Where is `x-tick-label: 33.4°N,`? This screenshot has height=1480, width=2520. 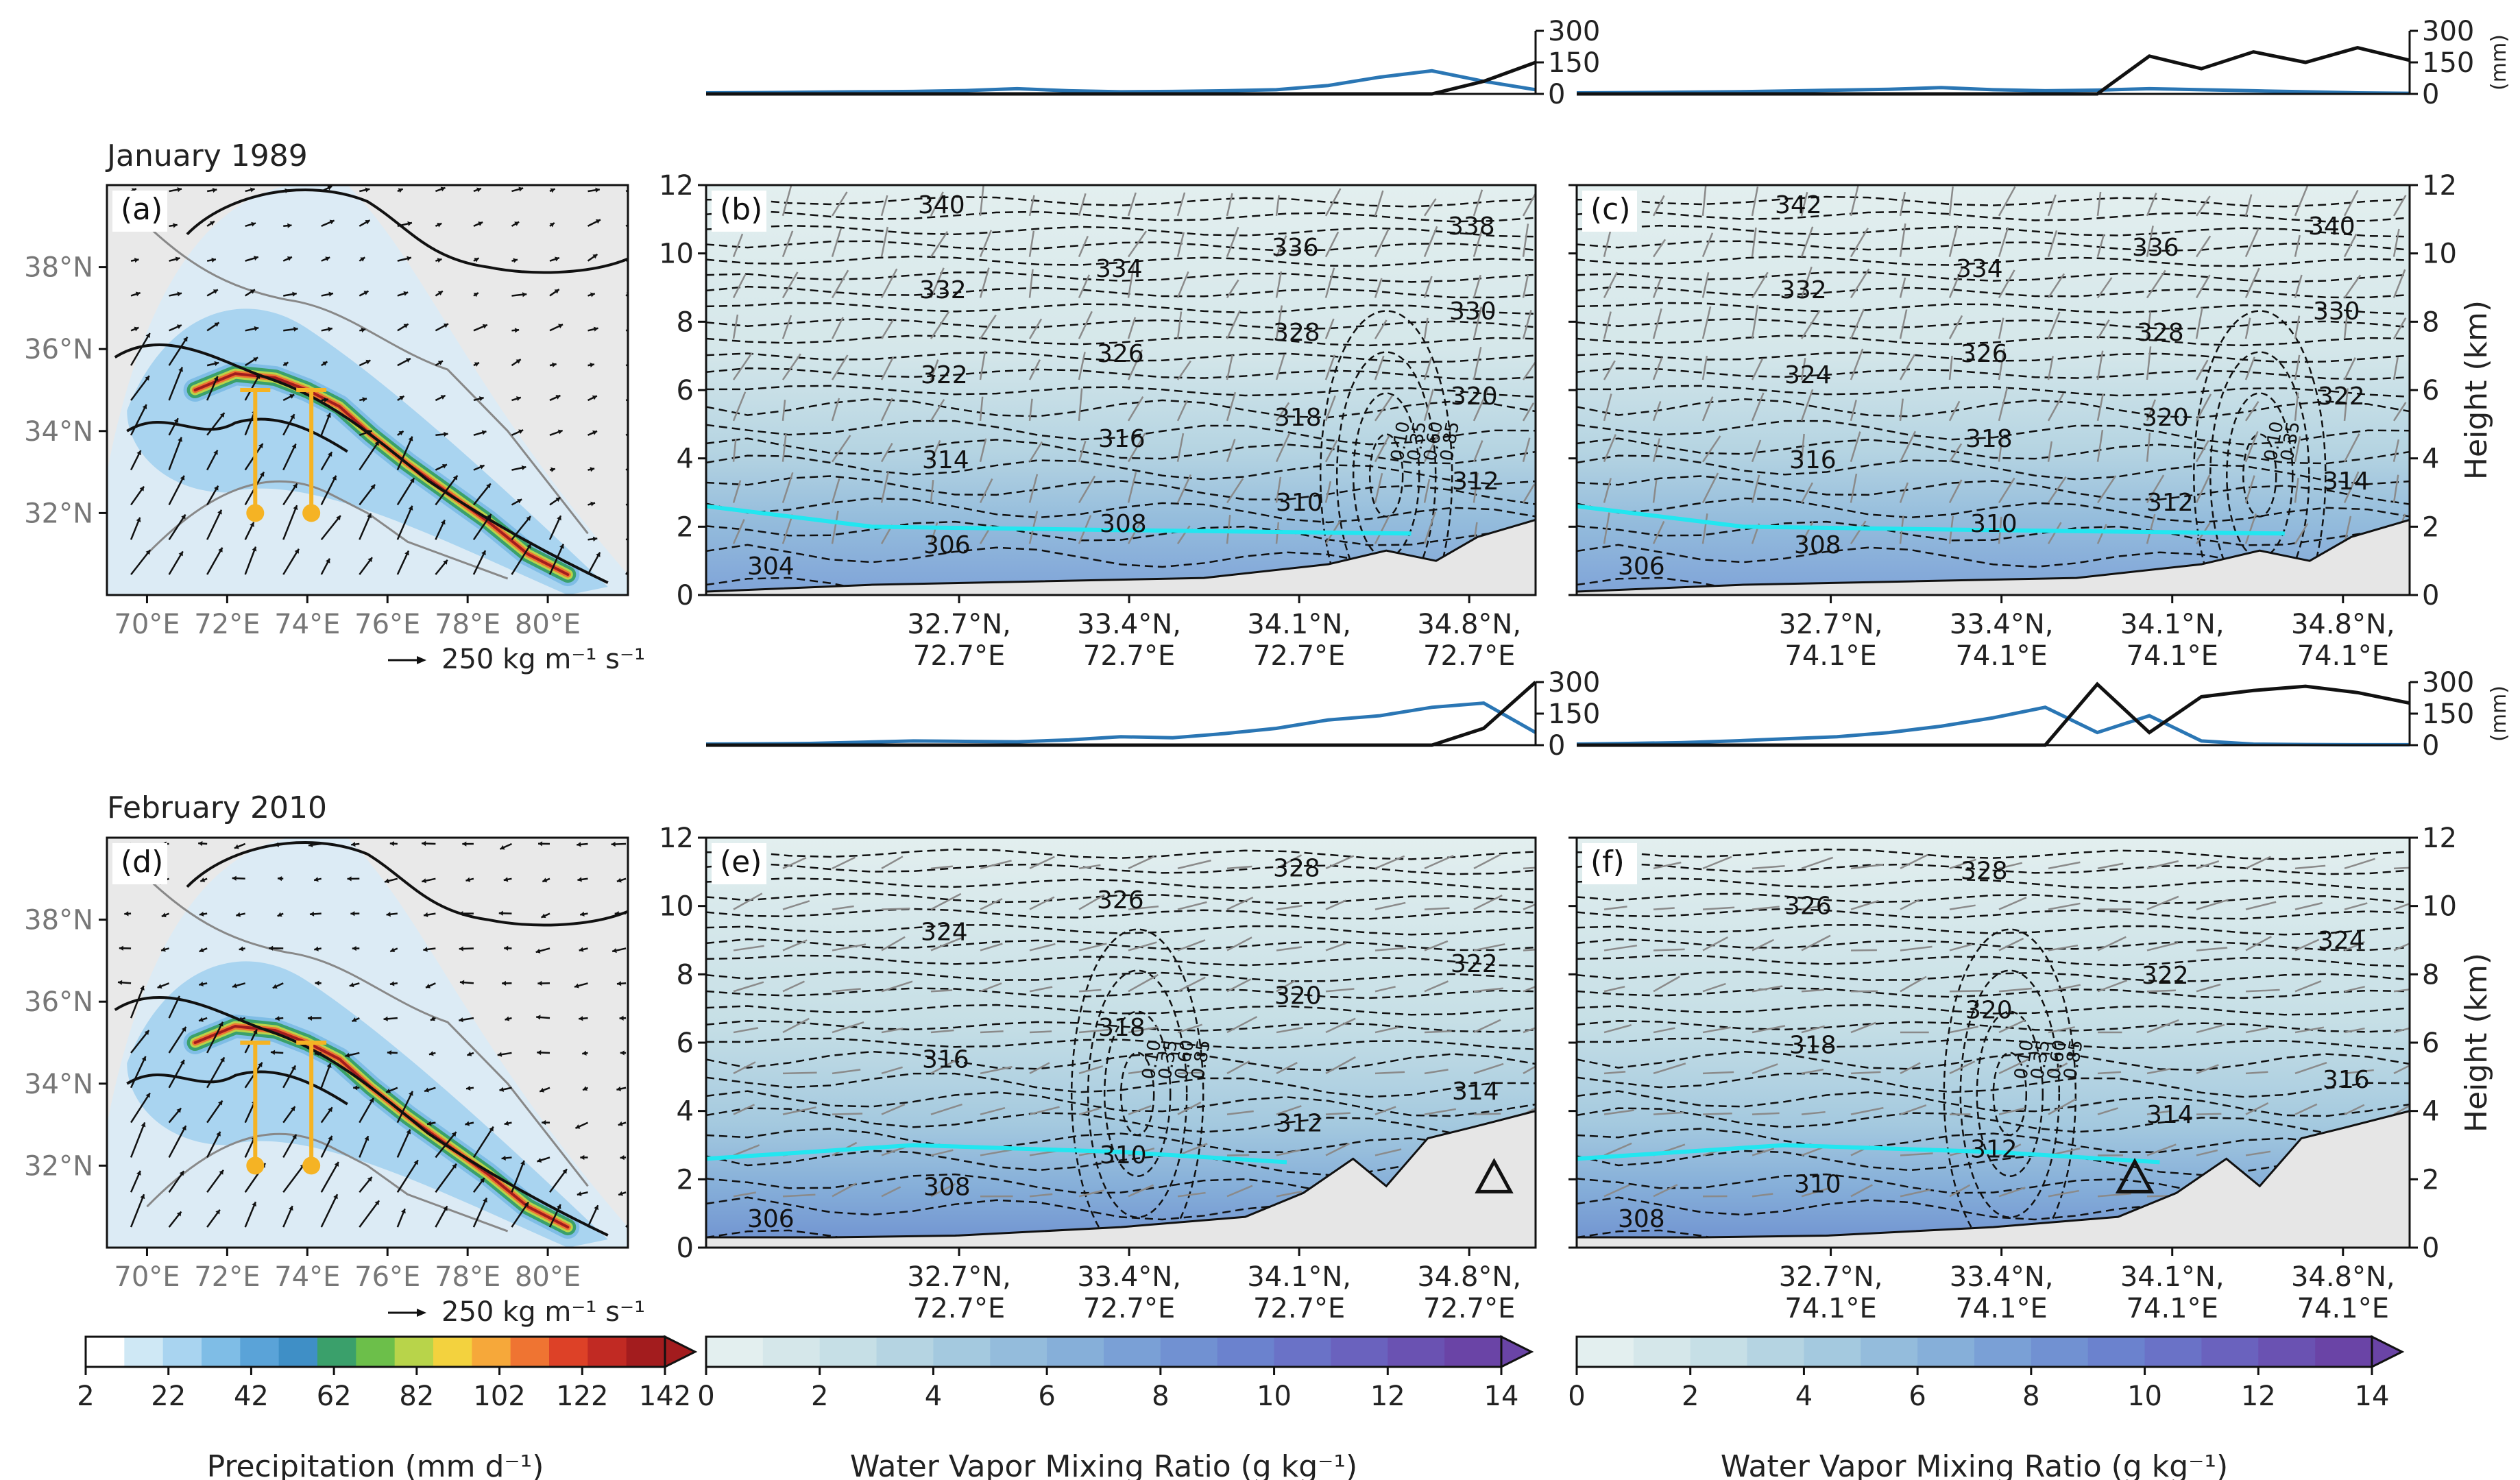
x-tick-label: 33.4°N, is located at coordinates (2002, 1277).